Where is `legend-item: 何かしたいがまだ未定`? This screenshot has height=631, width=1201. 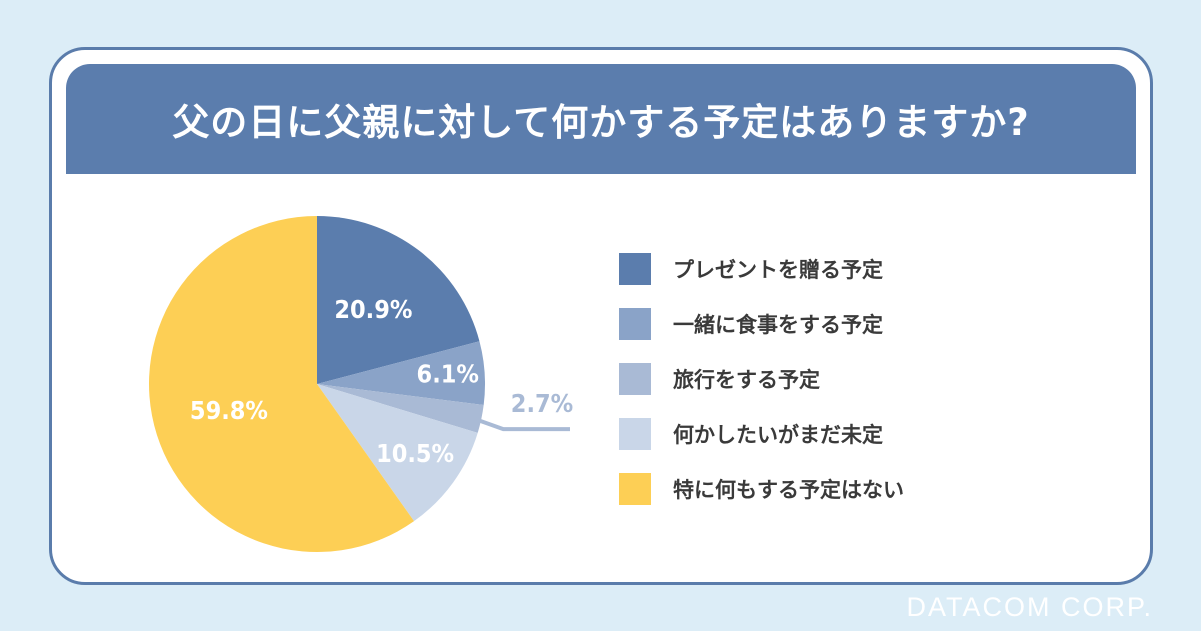 legend-item: 何かしたいがまだ未定 is located at coordinates (829, 433).